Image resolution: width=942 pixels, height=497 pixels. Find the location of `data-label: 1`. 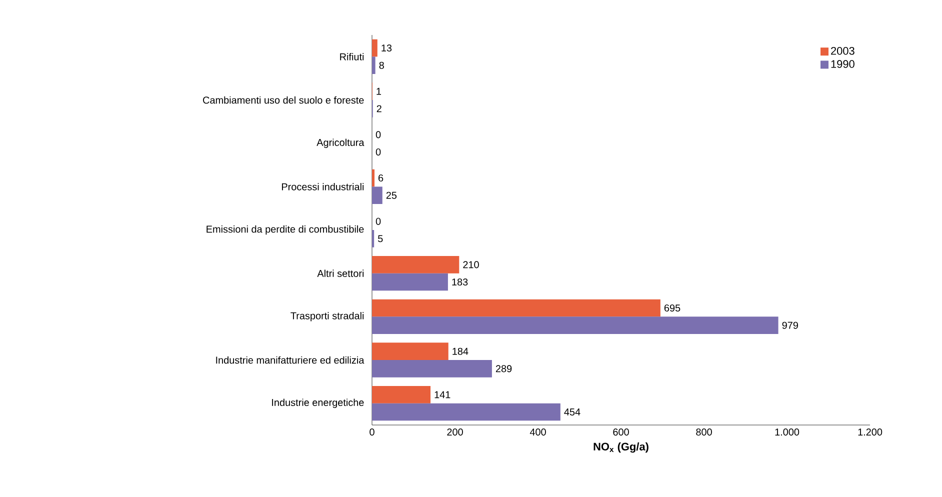

data-label: 1 is located at coordinates (378, 91).